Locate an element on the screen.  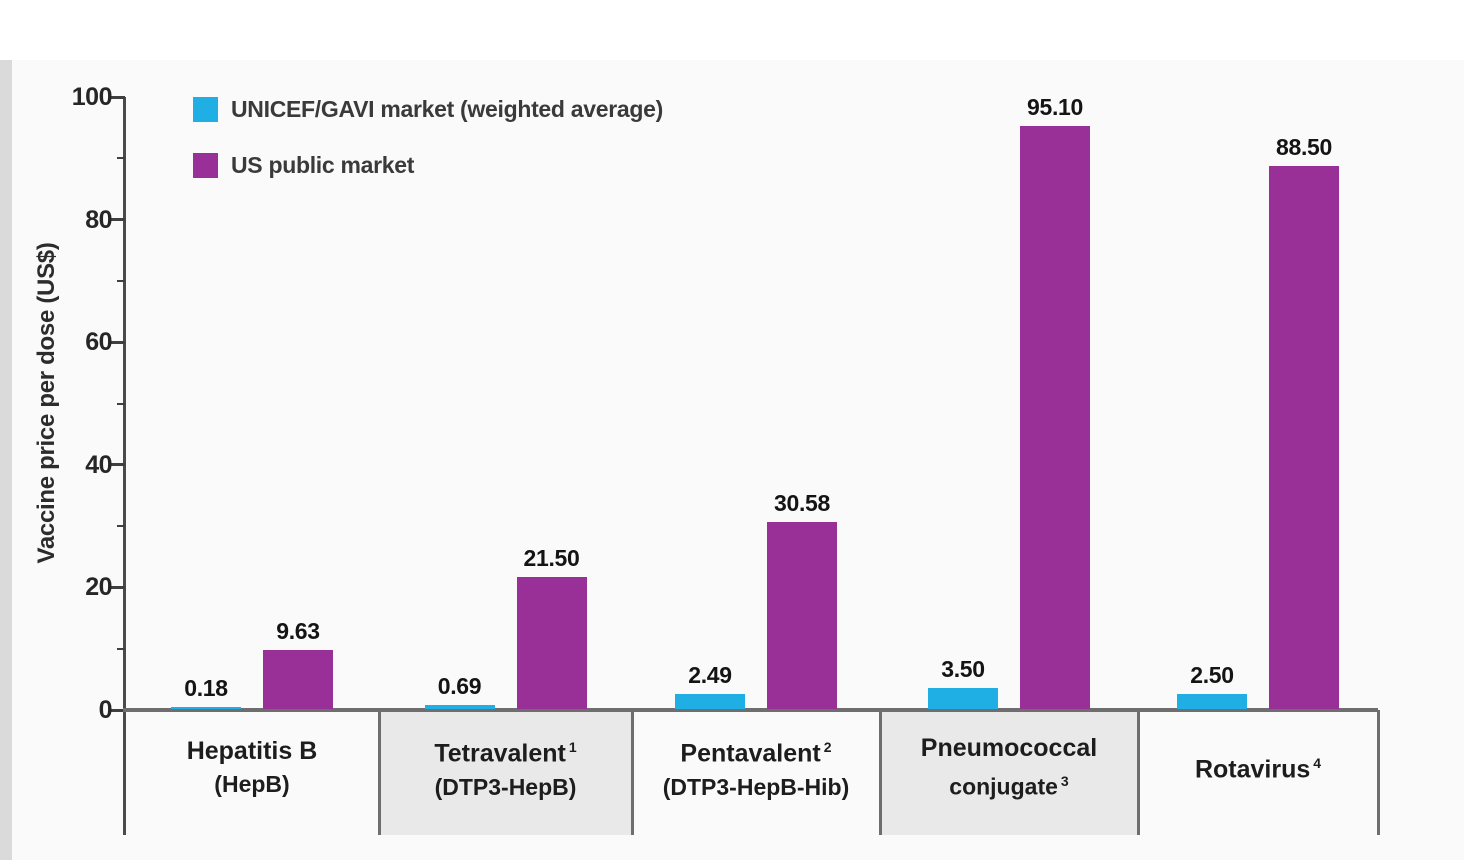
legend-swatch-us-public is located at coordinates (205, 165).